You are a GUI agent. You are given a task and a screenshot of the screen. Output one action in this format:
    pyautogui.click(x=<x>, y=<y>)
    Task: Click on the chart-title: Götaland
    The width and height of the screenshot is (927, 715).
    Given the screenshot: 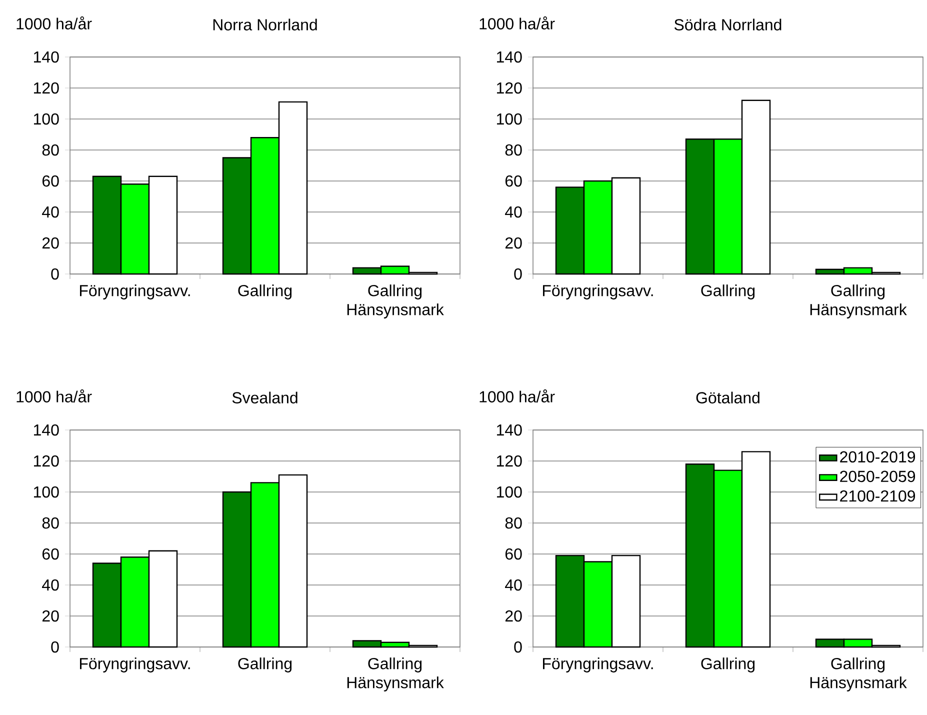 What is the action you would take?
    pyautogui.click(x=728, y=398)
    